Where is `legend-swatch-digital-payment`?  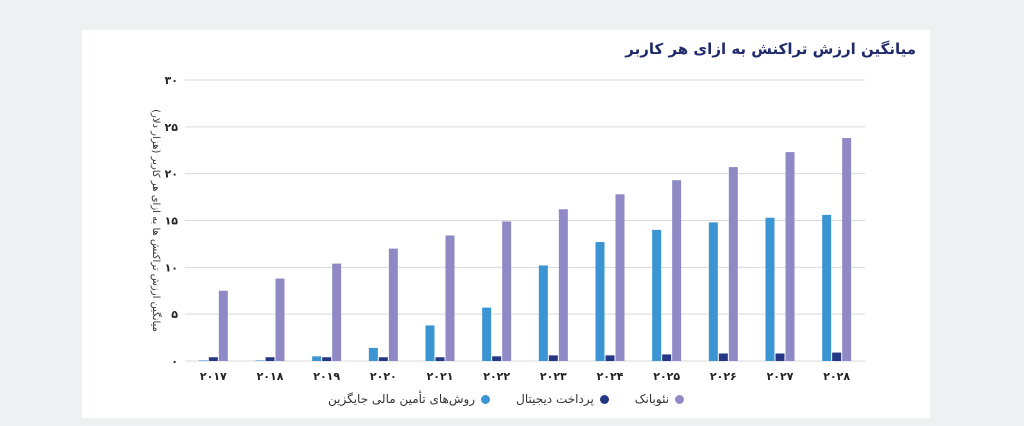
legend-swatch-digital-payment is located at coordinates (604, 399).